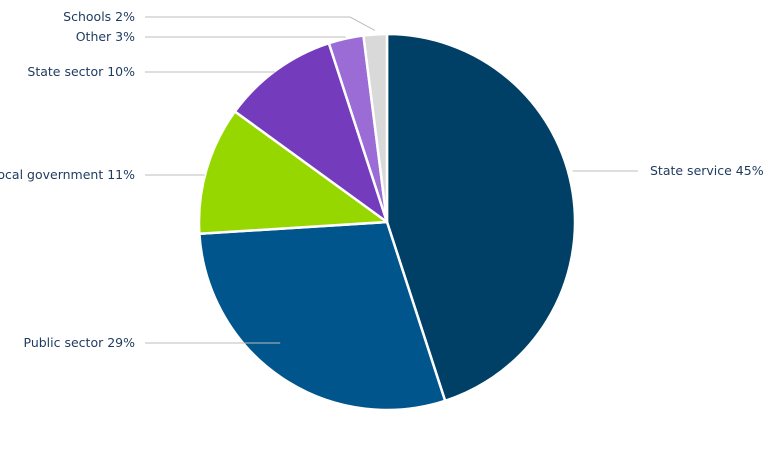 The width and height of the screenshot is (770, 461). What do you see at coordinates (81, 71) in the screenshot?
I see `slice-label-state-sector: State sector 10%` at bounding box center [81, 71].